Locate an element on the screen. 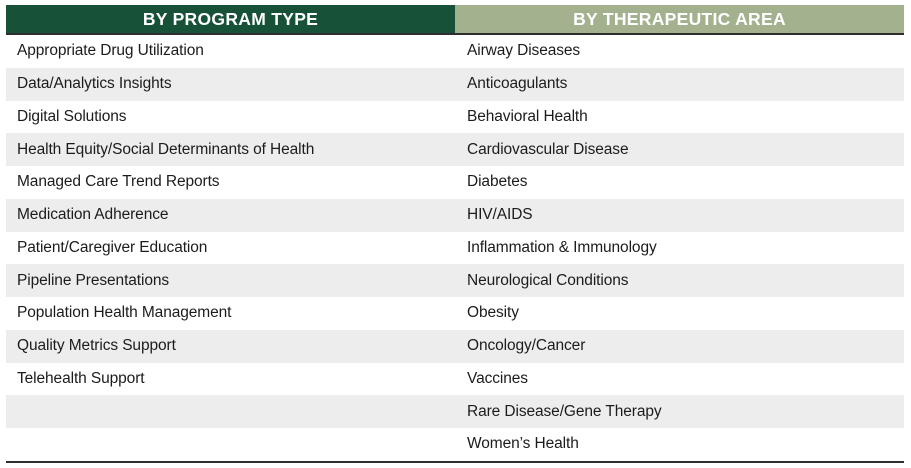 The height and width of the screenshot is (468, 911). therapeutic-area-cell: Rare Disease/Gene Therapy is located at coordinates (564, 411).